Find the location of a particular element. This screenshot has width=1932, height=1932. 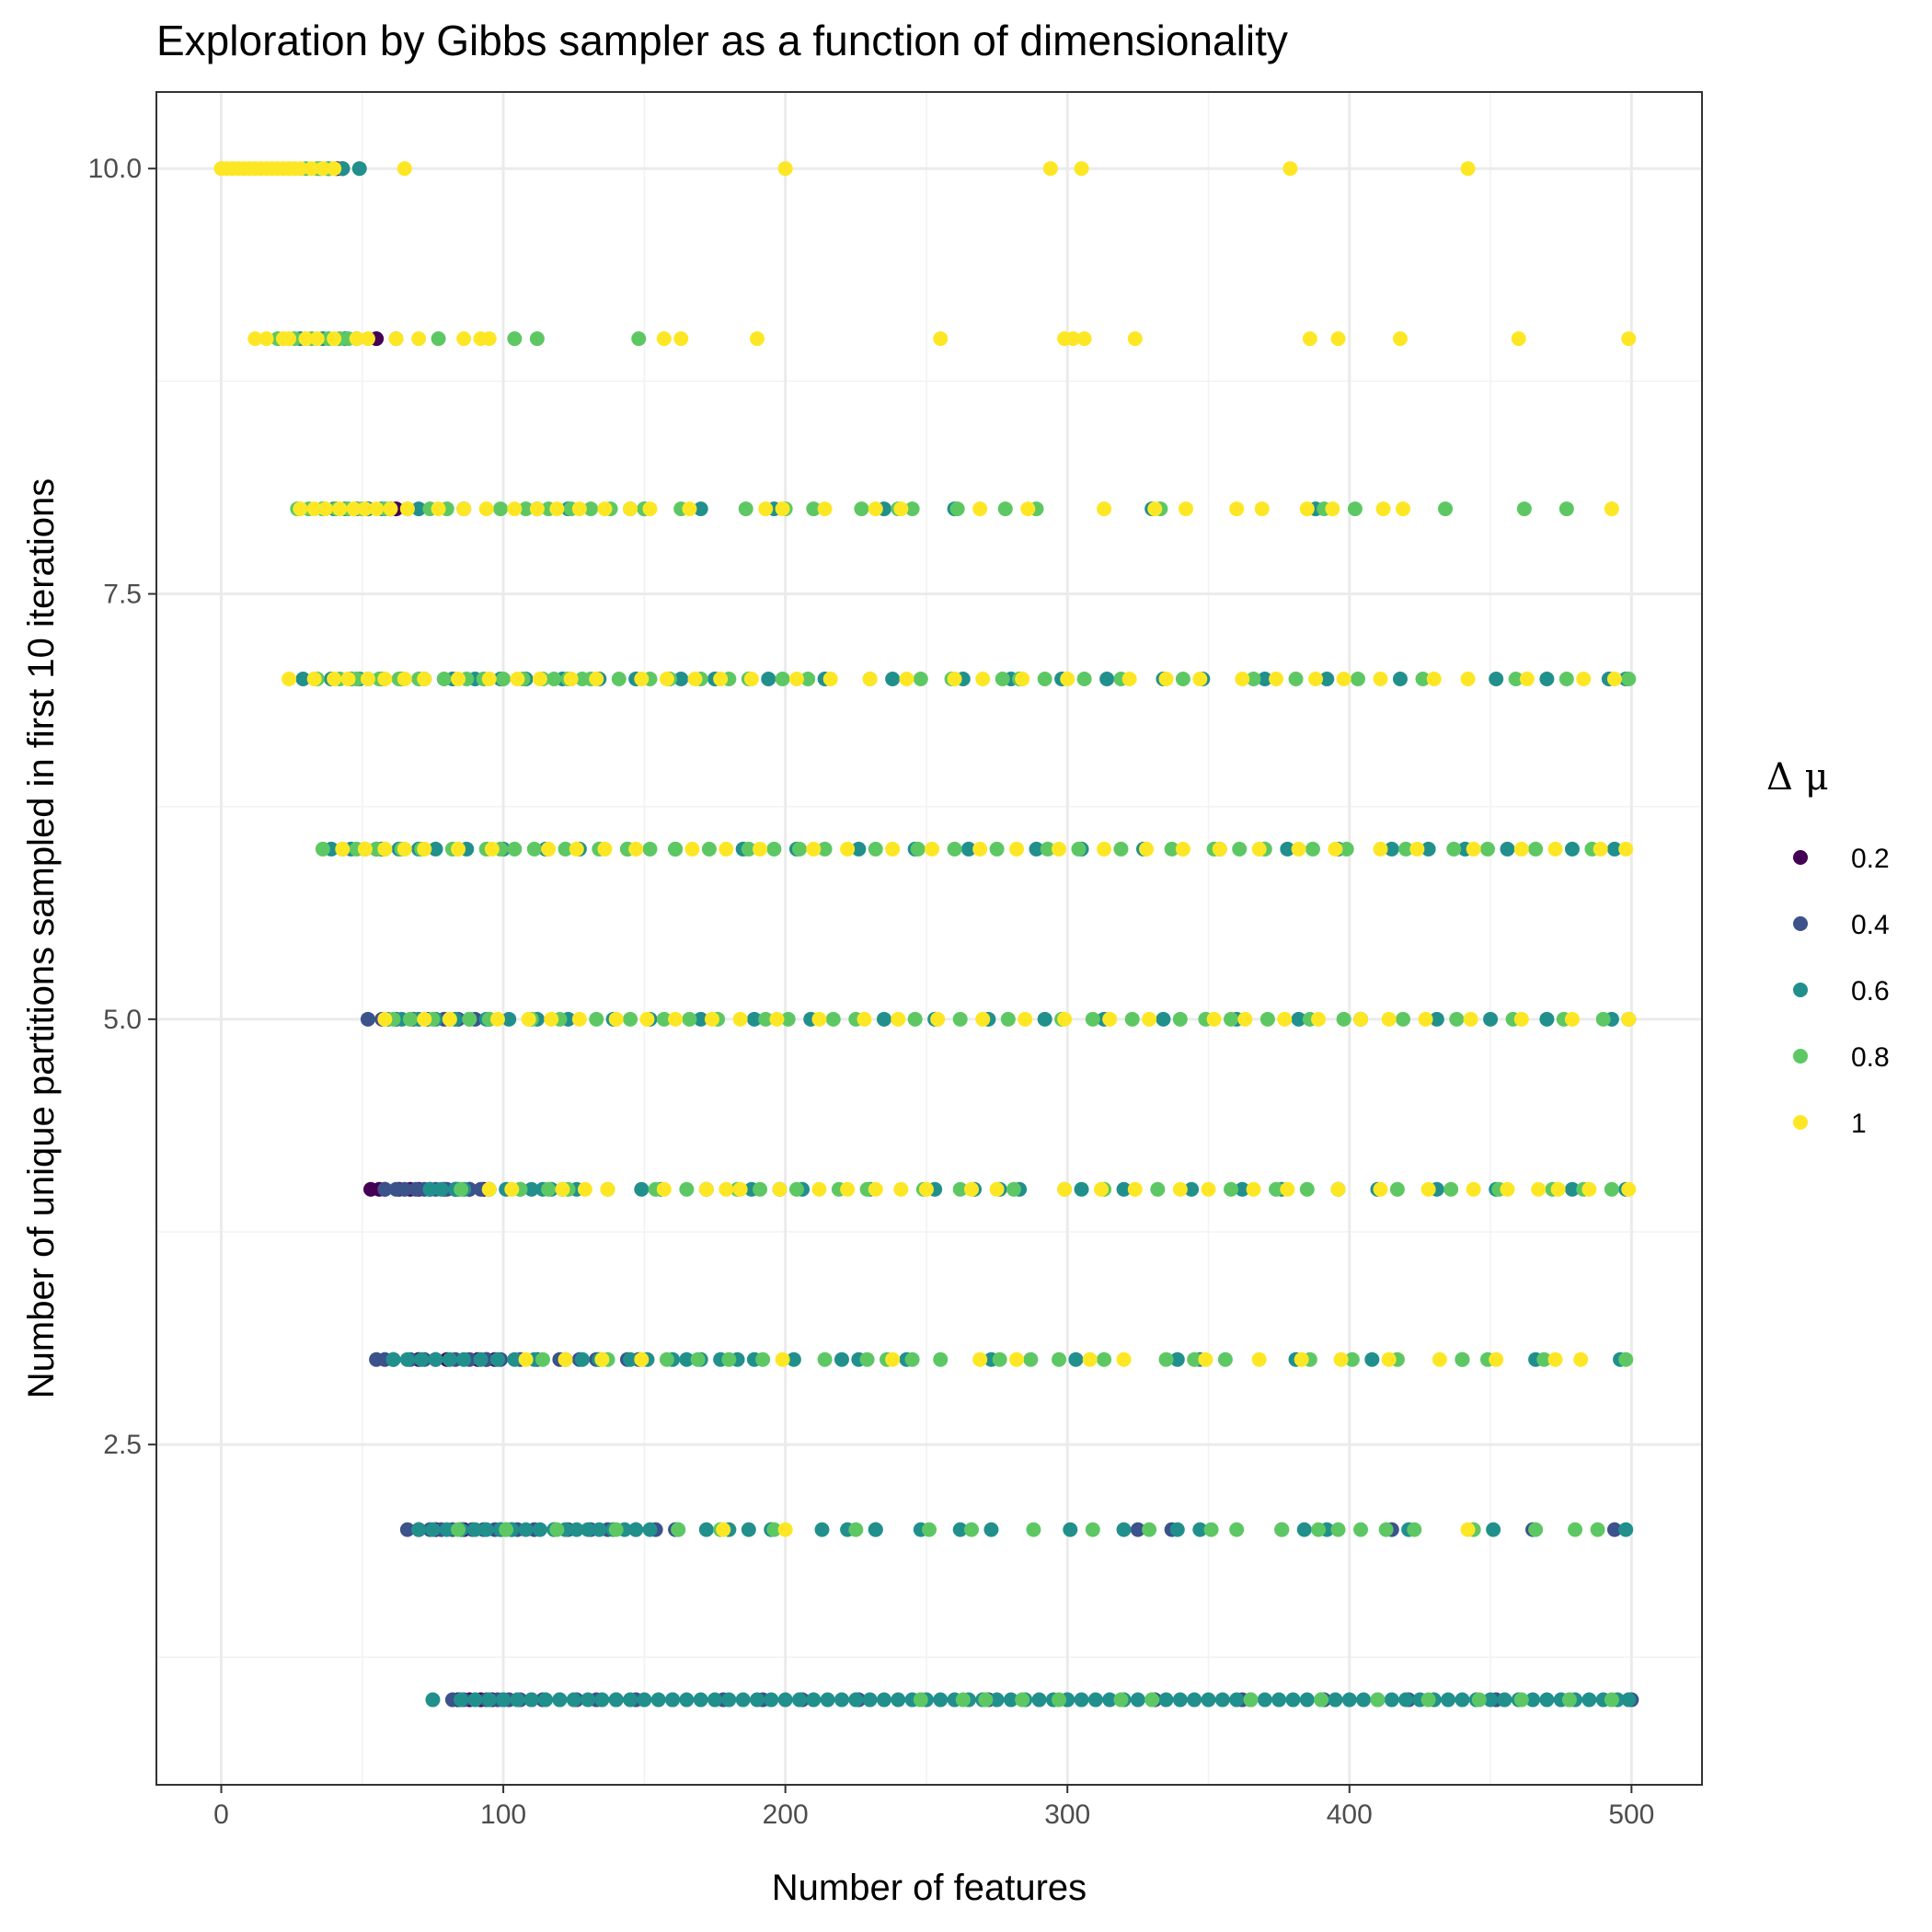

legend-key is located at coordinates (1800, 857).